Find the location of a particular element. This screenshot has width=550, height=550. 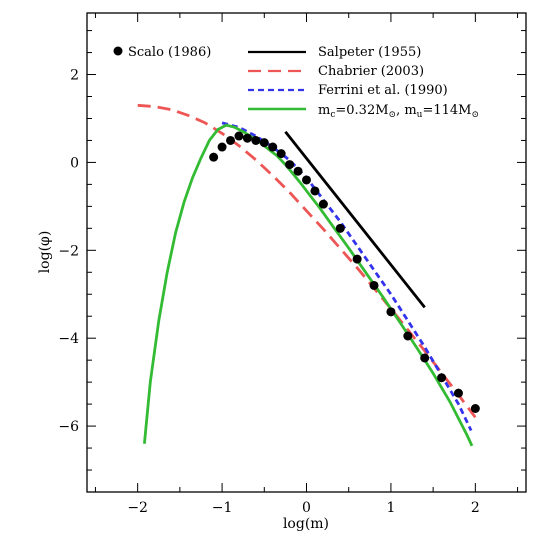

legend-label-fit: mc=0.32M⊙, mu=114M⊙ is located at coordinates (398, 111).